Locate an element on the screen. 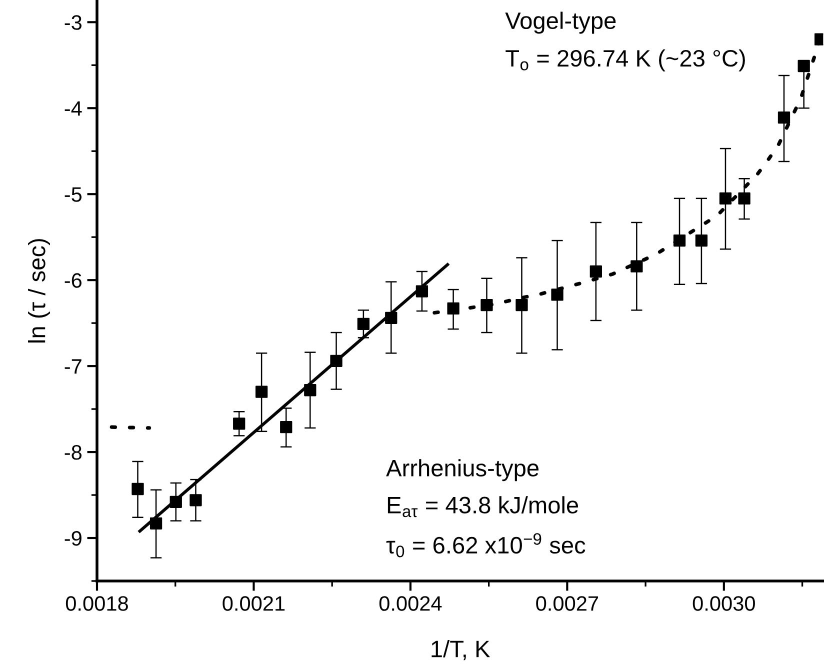  annotation: τ$_{0}$ = 6.62 x10$^{−9}$ sec is located at coordinates (486, 545).